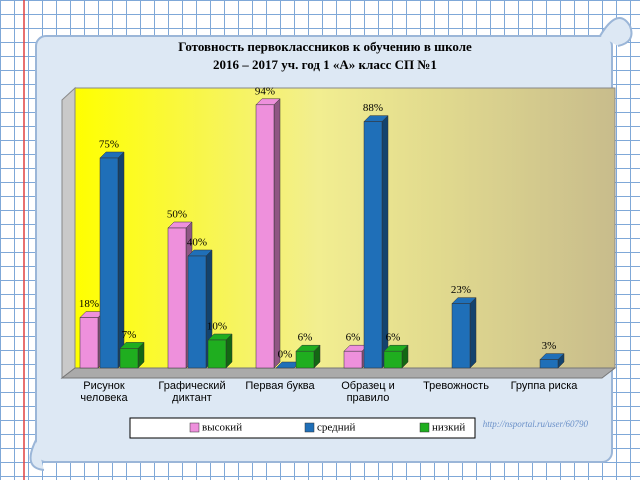 The image size is (640, 480). What do you see at coordinates (544, 386) in the screenshot?
I see `x-tick-label: Группа риска` at bounding box center [544, 386].